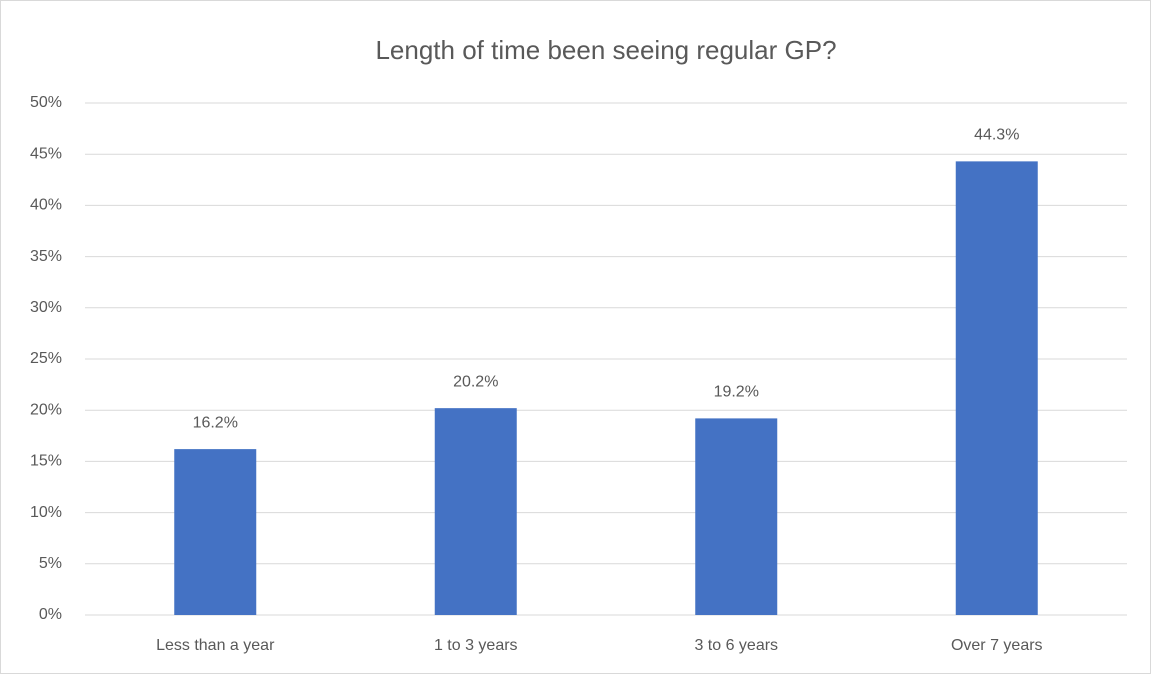 The width and height of the screenshot is (1151, 674). What do you see at coordinates (215, 645) in the screenshot?
I see `x-tick-label: Less than a year` at bounding box center [215, 645].